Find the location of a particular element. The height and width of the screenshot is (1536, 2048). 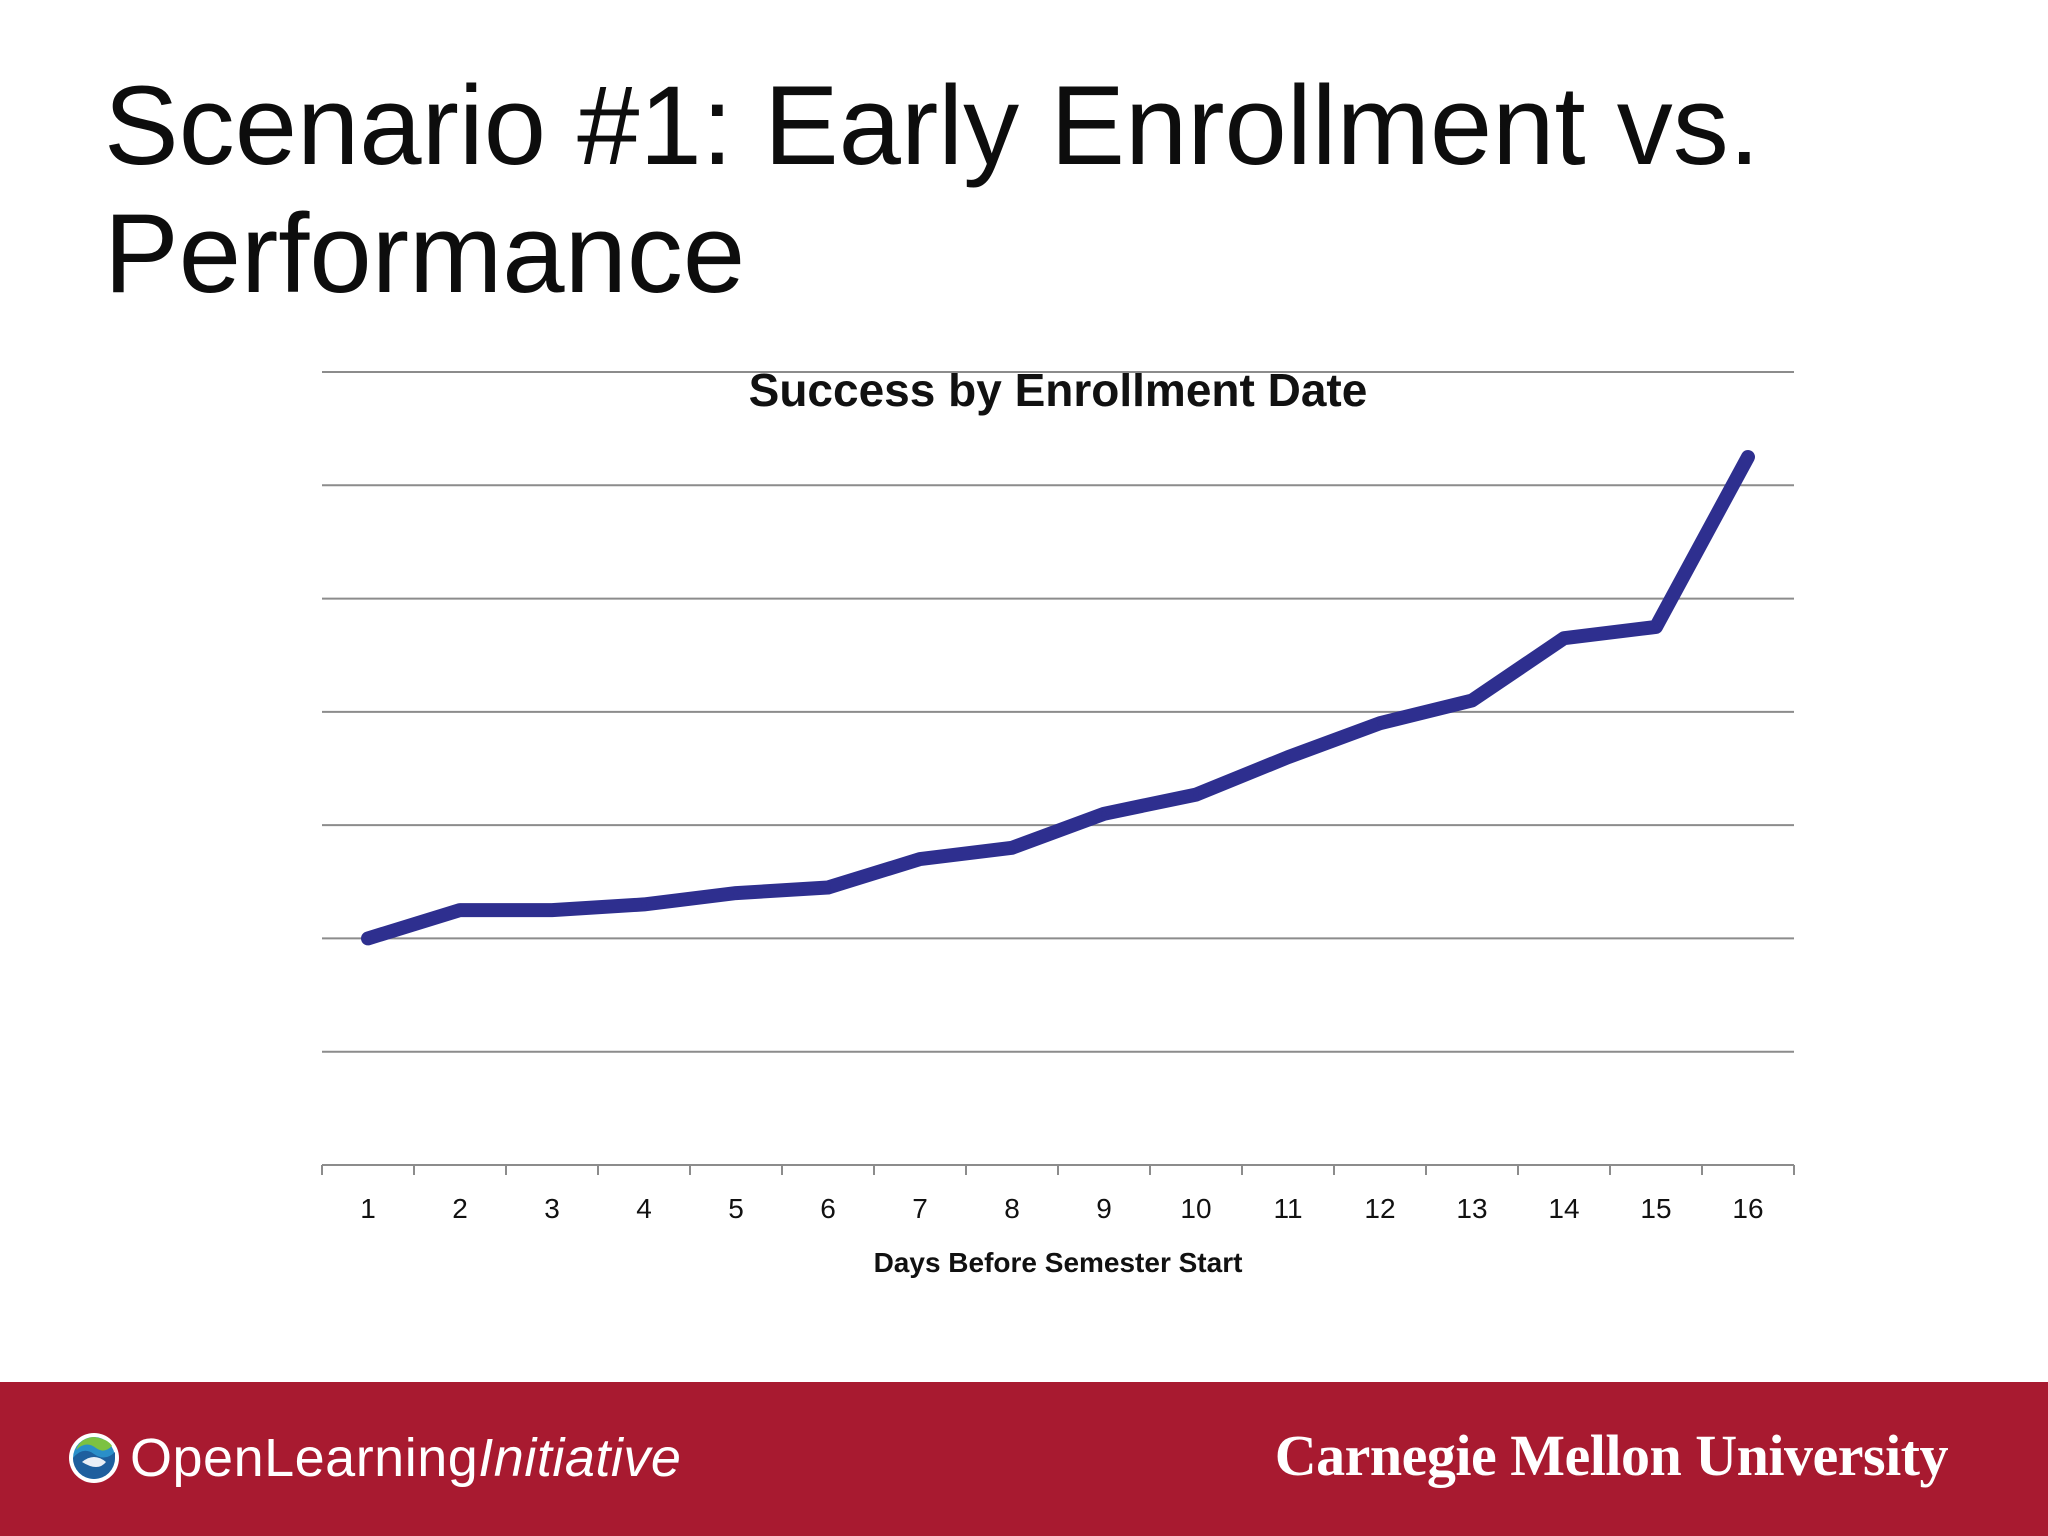

x-axis-label: Days Before Semester Start is located at coordinates (1058, 1262).